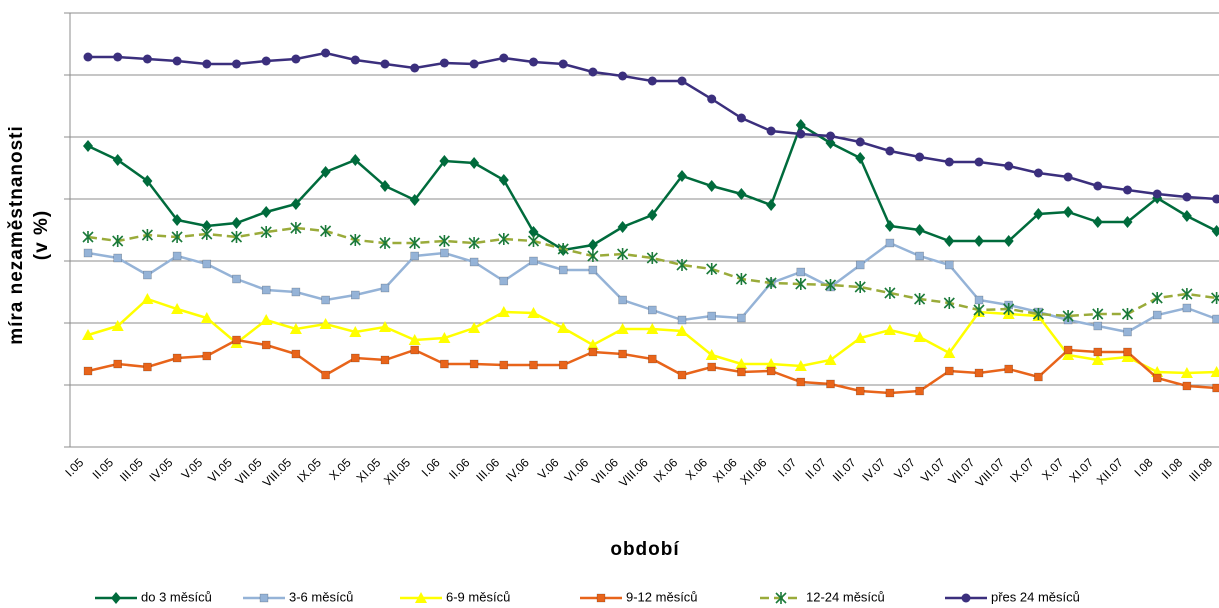 This screenshot has height=608, width=1219. I want to click on y-axis-title: míra nezaměstnanosti, so click(16, 235).